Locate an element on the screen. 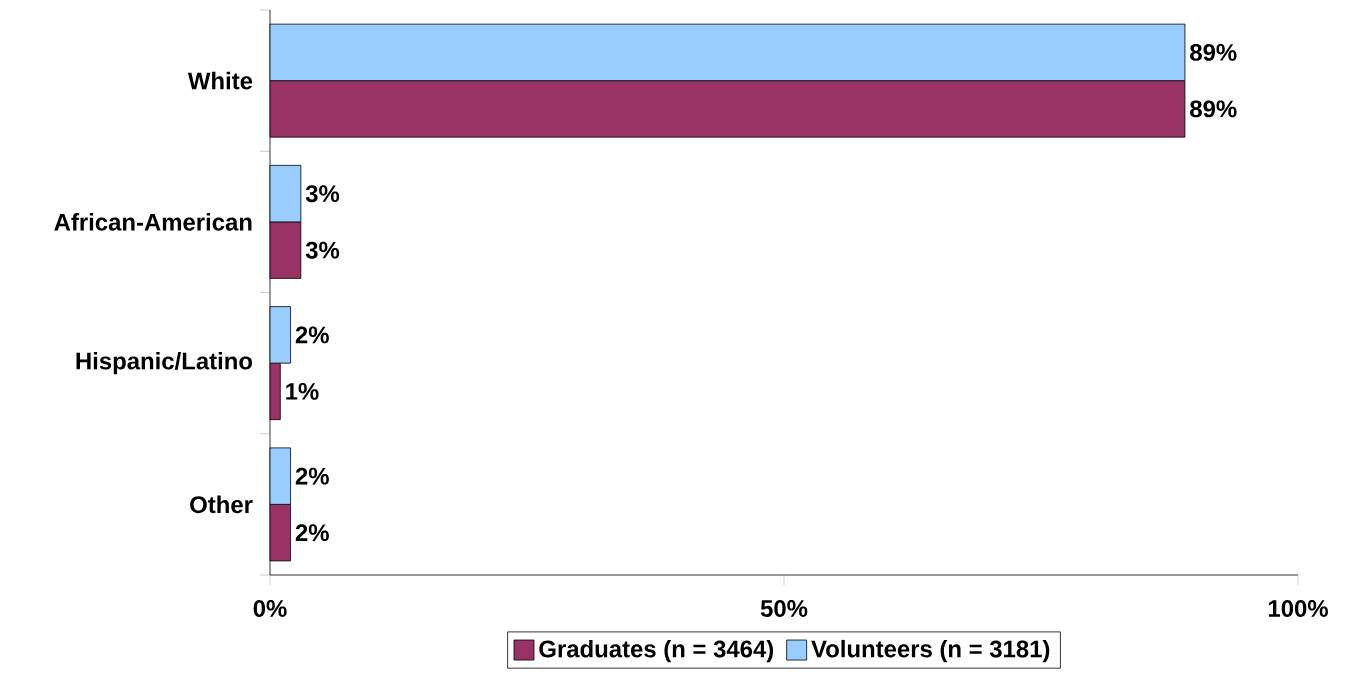 Image resolution: width=1353 pixels, height=690 pixels. y-tick-label: Hispanic/Latino is located at coordinates (164, 363).